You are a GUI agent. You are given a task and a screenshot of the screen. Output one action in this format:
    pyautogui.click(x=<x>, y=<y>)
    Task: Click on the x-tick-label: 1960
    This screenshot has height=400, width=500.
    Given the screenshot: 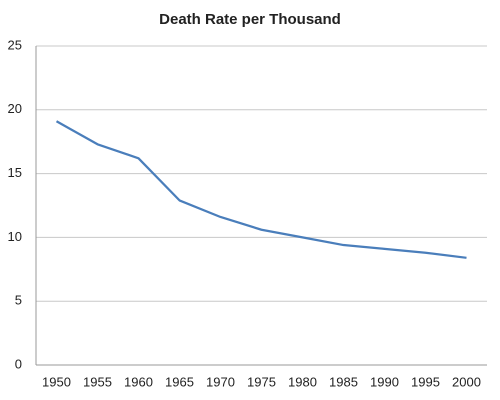 What is the action you would take?
    pyautogui.click(x=138, y=381)
    